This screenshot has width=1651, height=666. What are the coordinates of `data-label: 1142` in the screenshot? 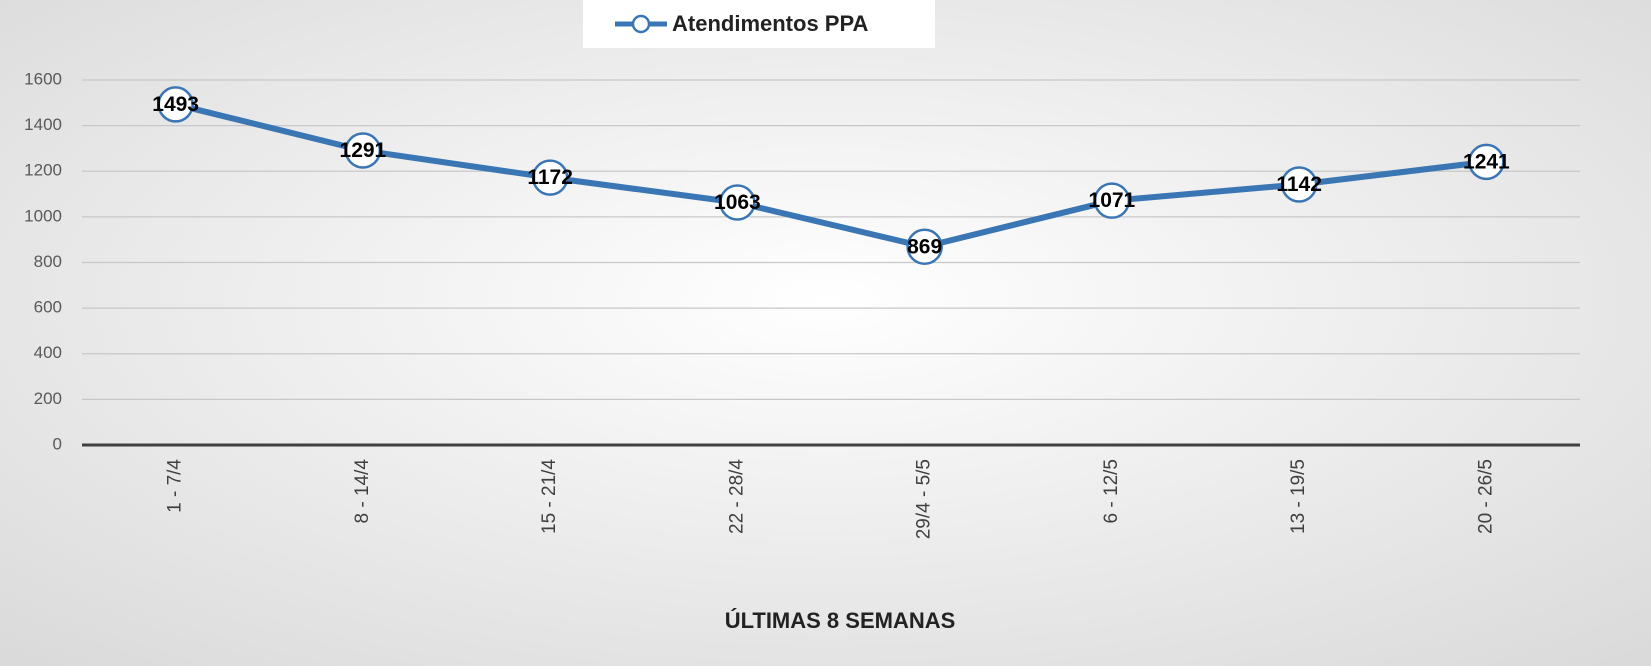 It's located at (1299, 184).